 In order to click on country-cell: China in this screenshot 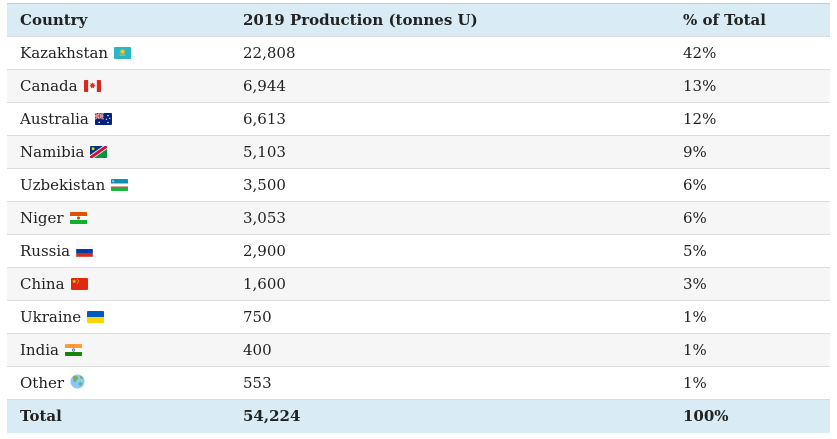, I will do `click(118, 284)`.